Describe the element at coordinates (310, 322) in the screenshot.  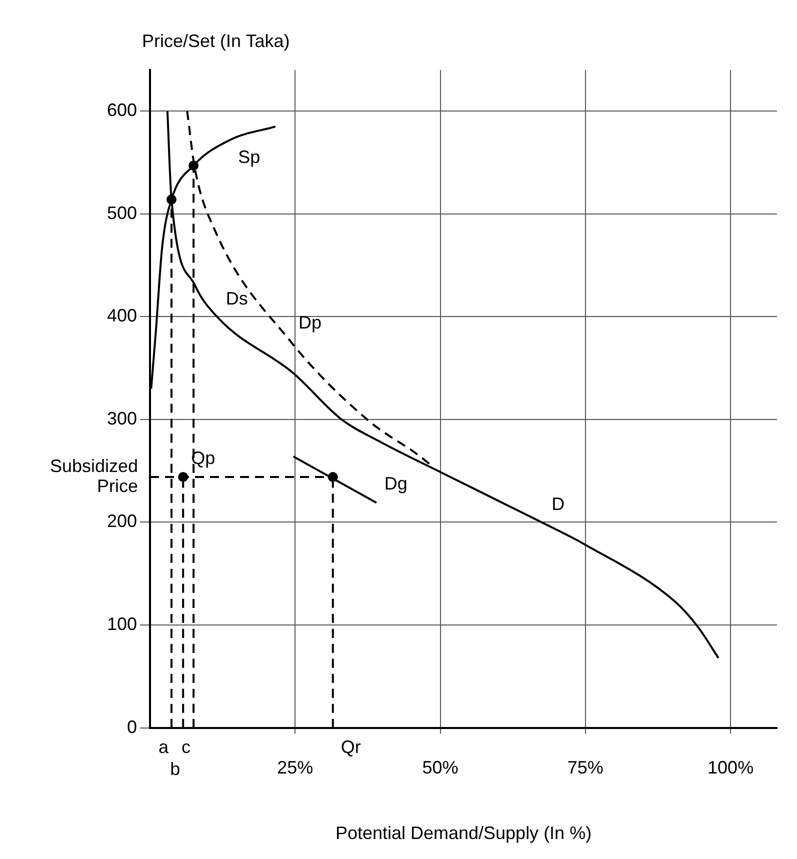
I see `annotation: Dp` at that location.